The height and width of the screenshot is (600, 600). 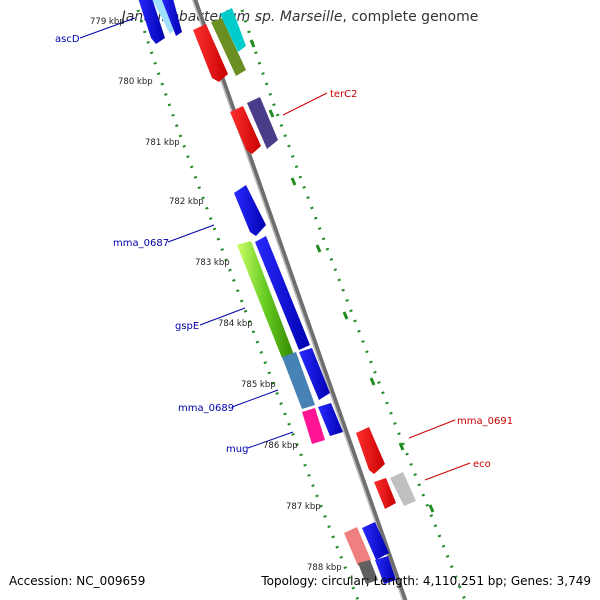 I want to click on gene-label-eco: eco, so click(x=482, y=464).